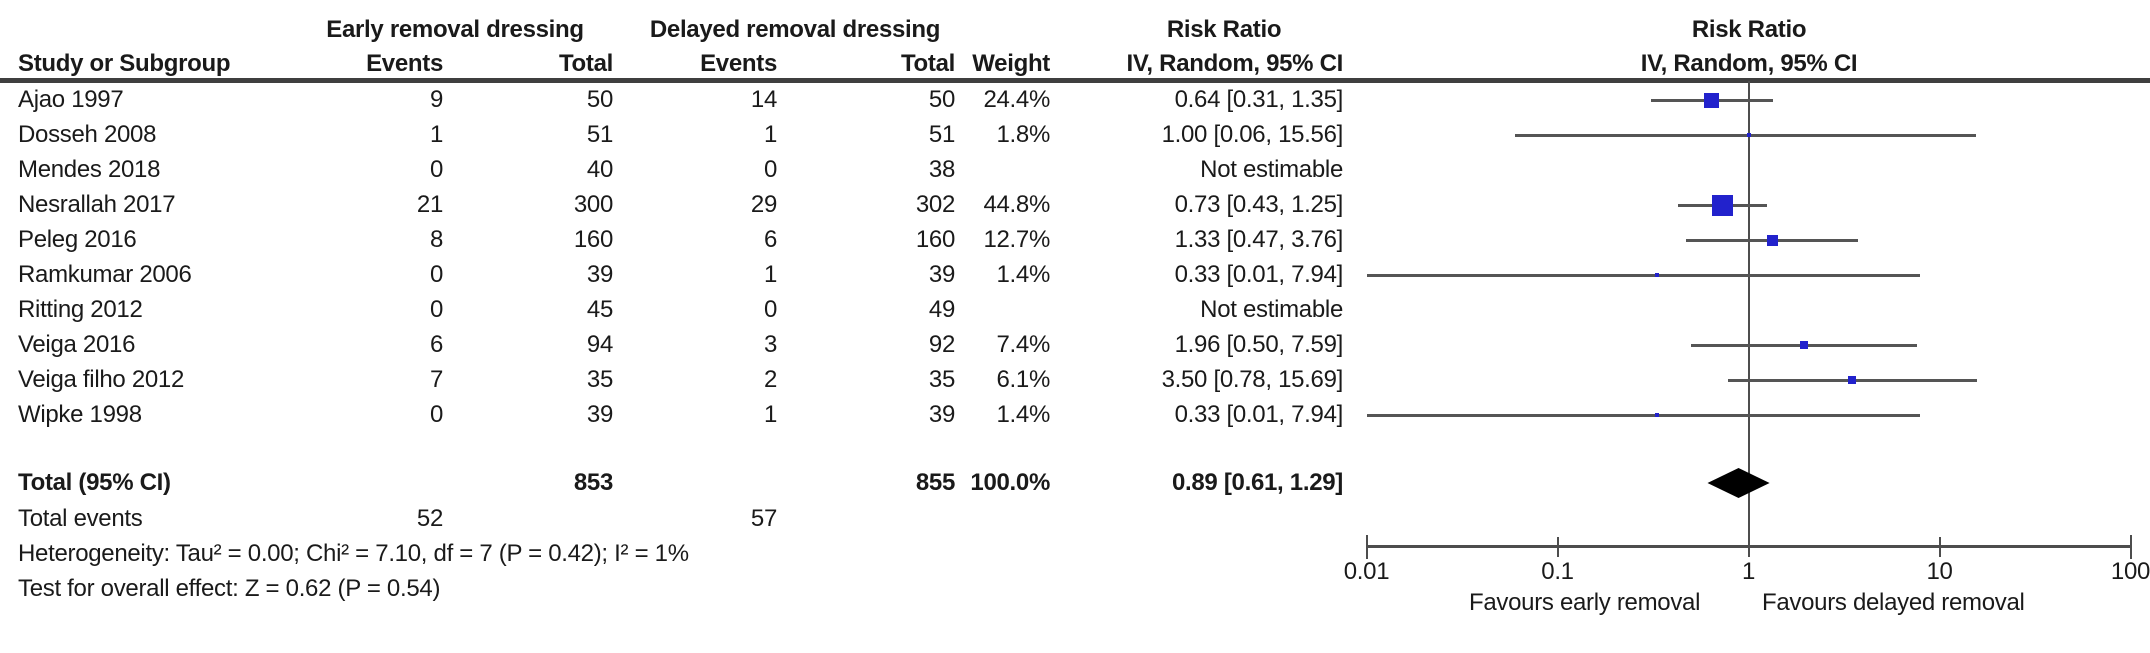 The width and height of the screenshot is (2150, 653). Describe the element at coordinates (599, 99) in the screenshot. I see `total-early-value: 50` at that location.